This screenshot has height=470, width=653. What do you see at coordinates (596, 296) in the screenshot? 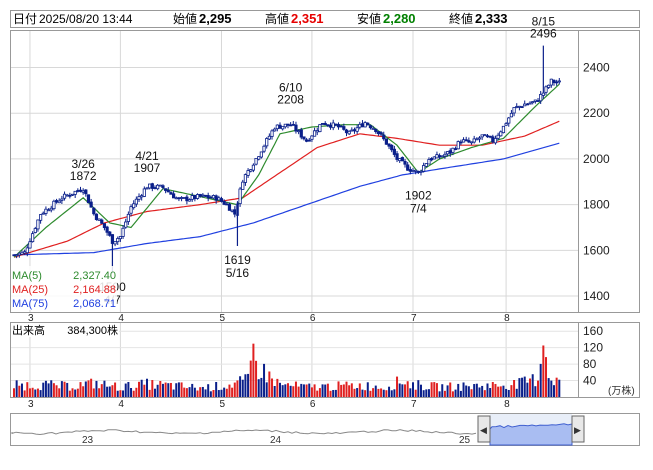
I see `price-tick-label: 1400` at bounding box center [596, 296].